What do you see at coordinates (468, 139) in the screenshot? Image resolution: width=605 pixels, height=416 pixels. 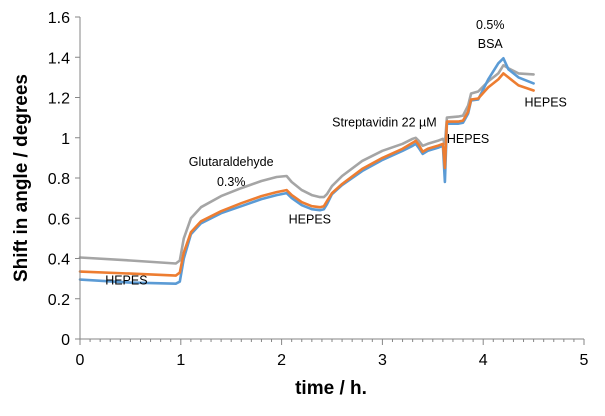 I see `annotation-hepes-3: HEPES` at bounding box center [468, 139].